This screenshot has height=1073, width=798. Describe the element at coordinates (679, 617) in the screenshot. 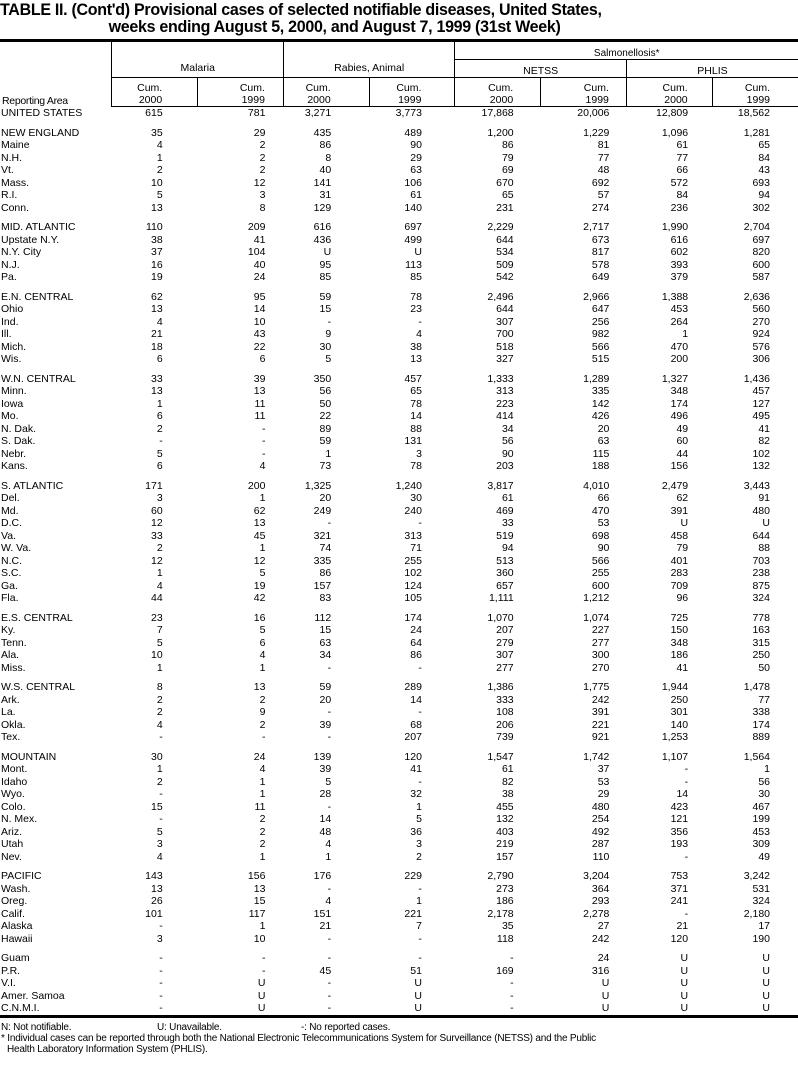

I see `value-cell: 725` at that location.